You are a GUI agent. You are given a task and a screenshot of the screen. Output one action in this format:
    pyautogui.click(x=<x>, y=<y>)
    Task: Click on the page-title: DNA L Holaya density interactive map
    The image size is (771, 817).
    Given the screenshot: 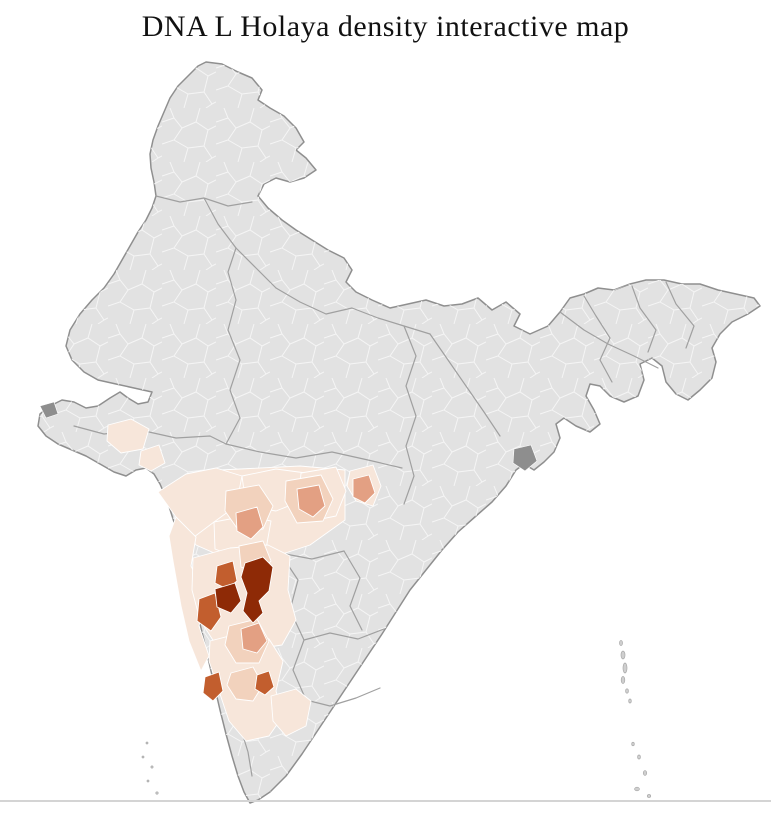 What is the action you would take?
    pyautogui.click(x=385, y=26)
    